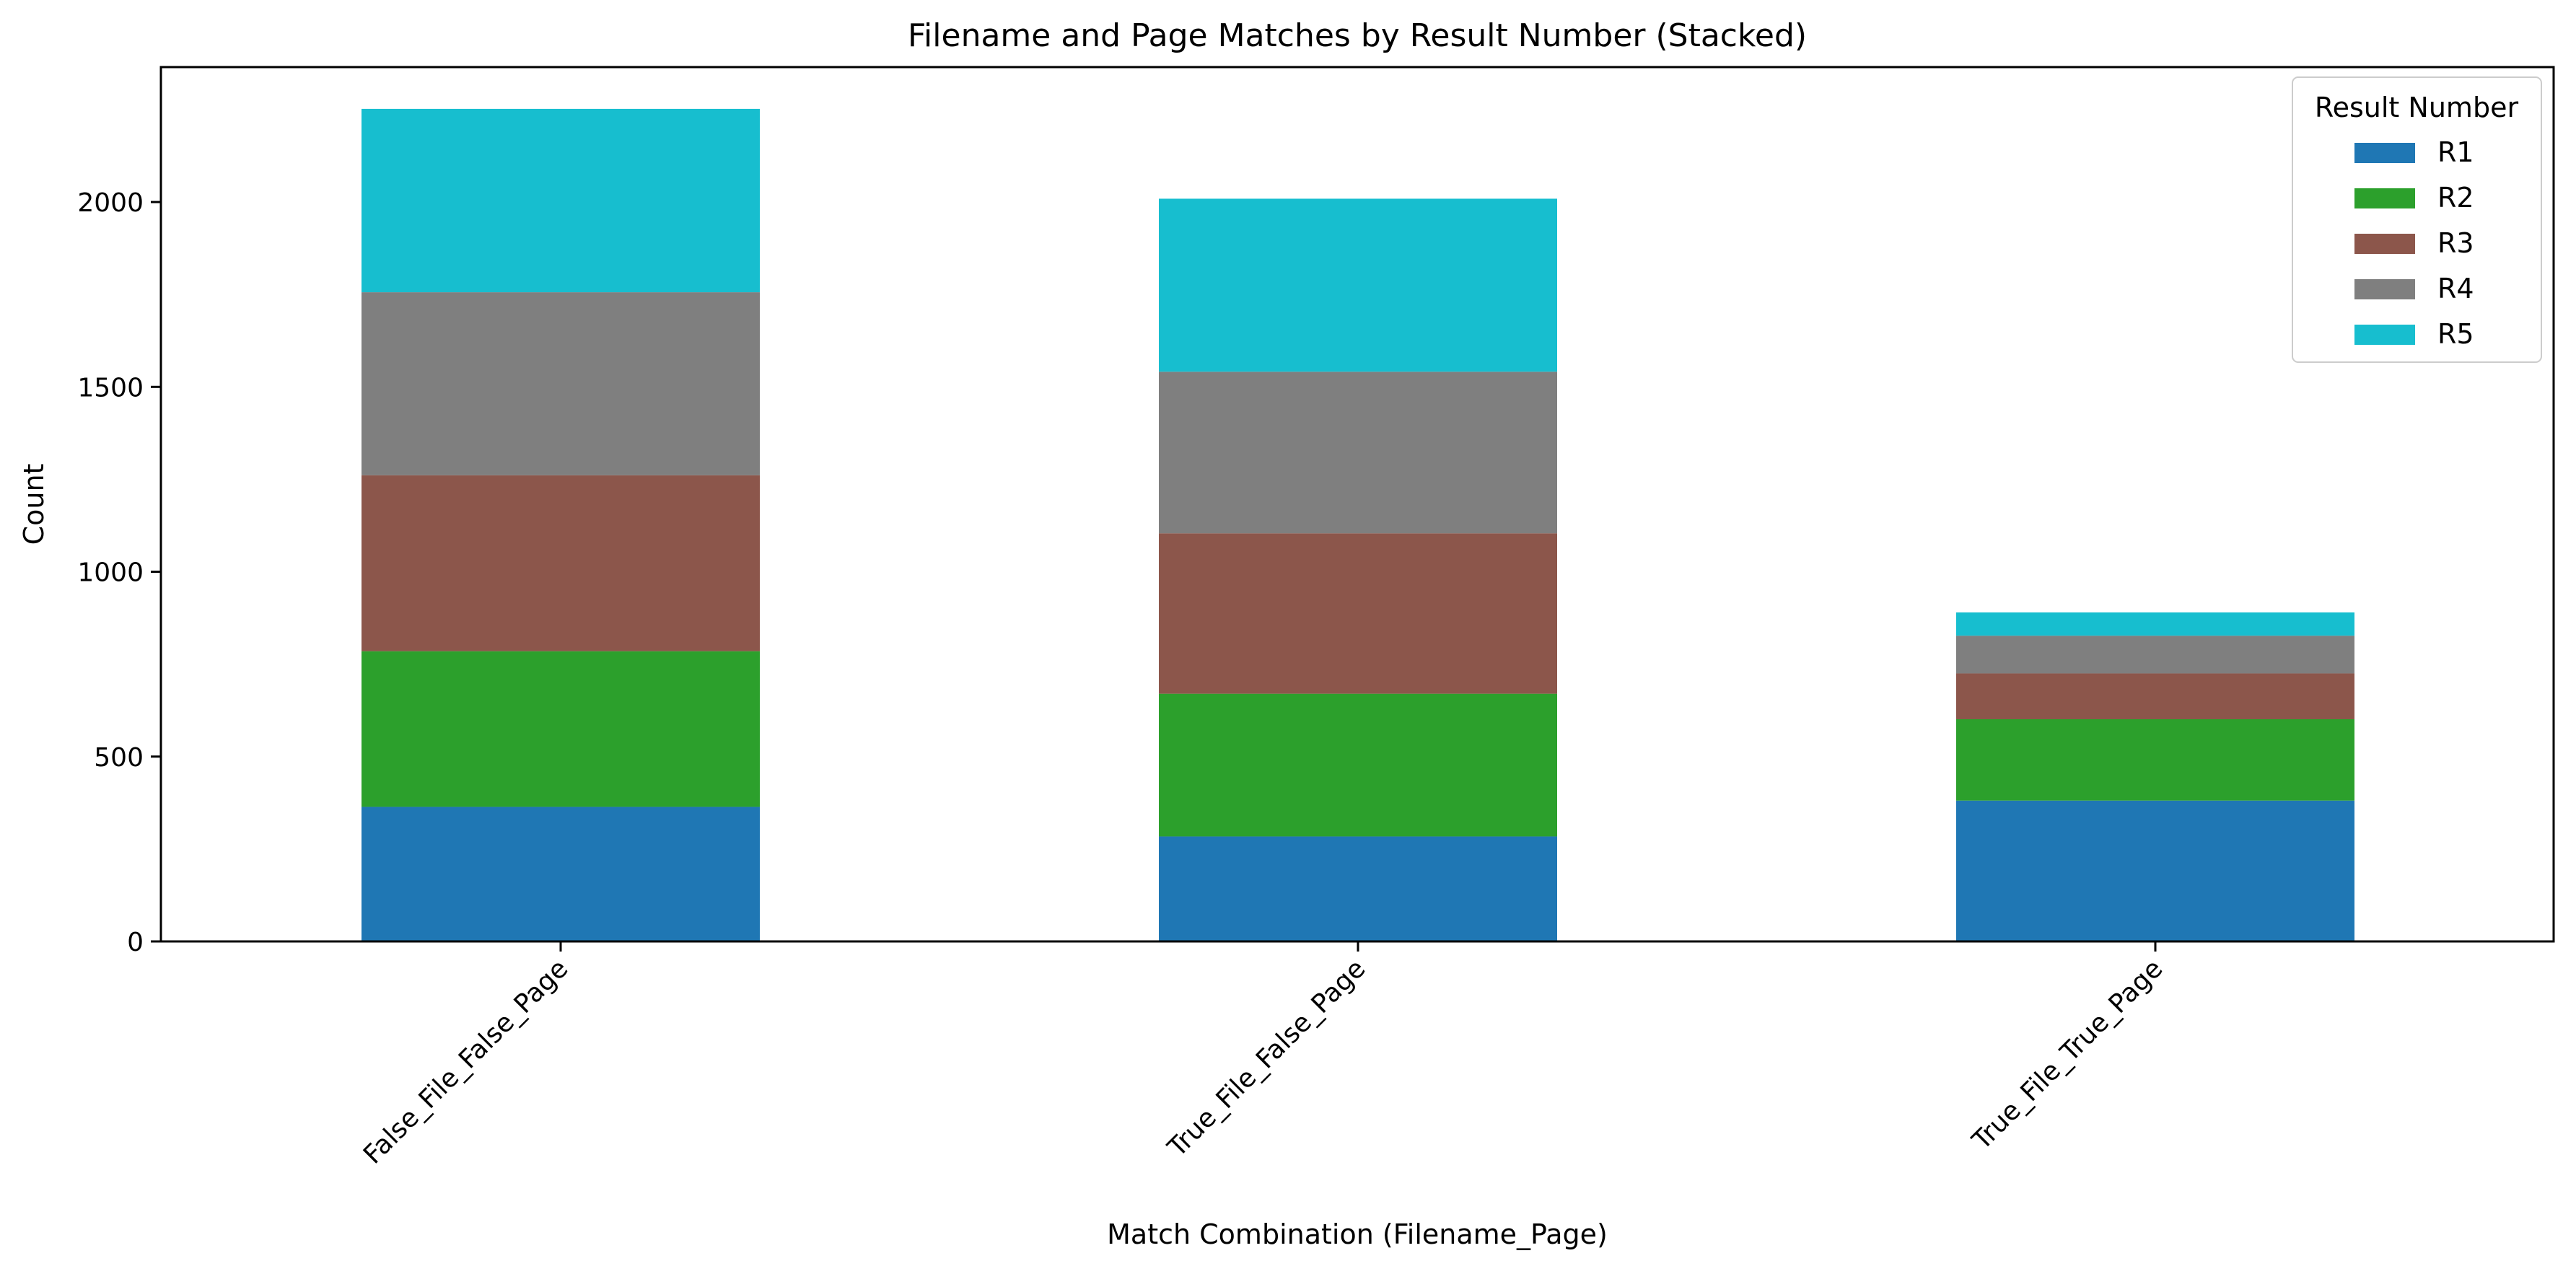  I want to click on y-tick-label: 1500, so click(110, 388).